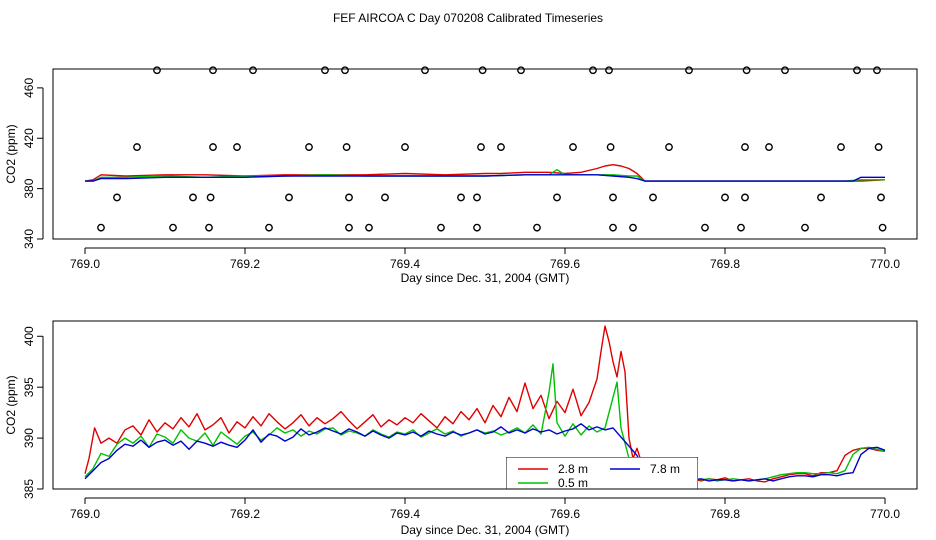  What do you see at coordinates (29, 336) in the screenshot?
I see `y-tick-label: 400` at bounding box center [29, 336].